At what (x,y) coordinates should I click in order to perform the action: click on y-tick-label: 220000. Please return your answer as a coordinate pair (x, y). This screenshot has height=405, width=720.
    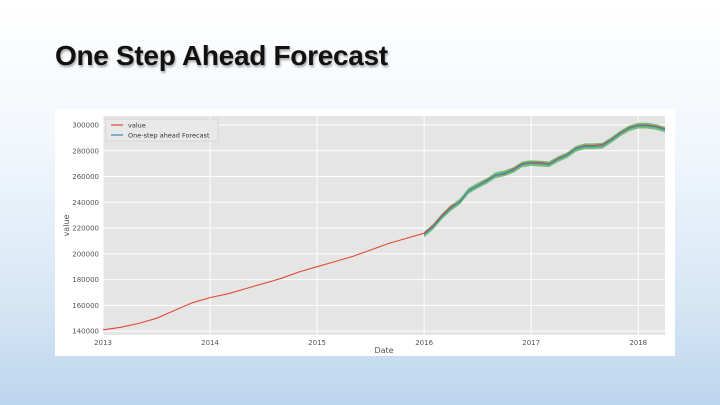
    Looking at the image, I should click on (85, 229).